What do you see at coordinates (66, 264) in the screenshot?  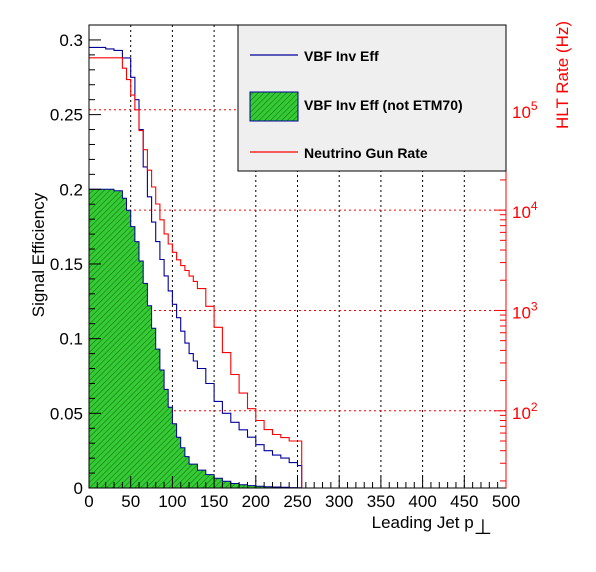 I see `y-left-tick-label: 0.15` at bounding box center [66, 264].